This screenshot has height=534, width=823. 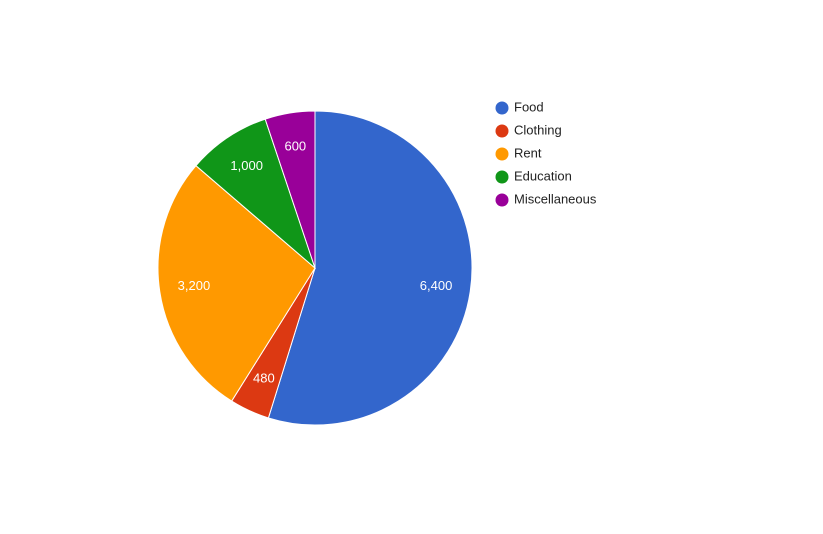 I want to click on legend-label: Clothing, so click(x=538, y=129).